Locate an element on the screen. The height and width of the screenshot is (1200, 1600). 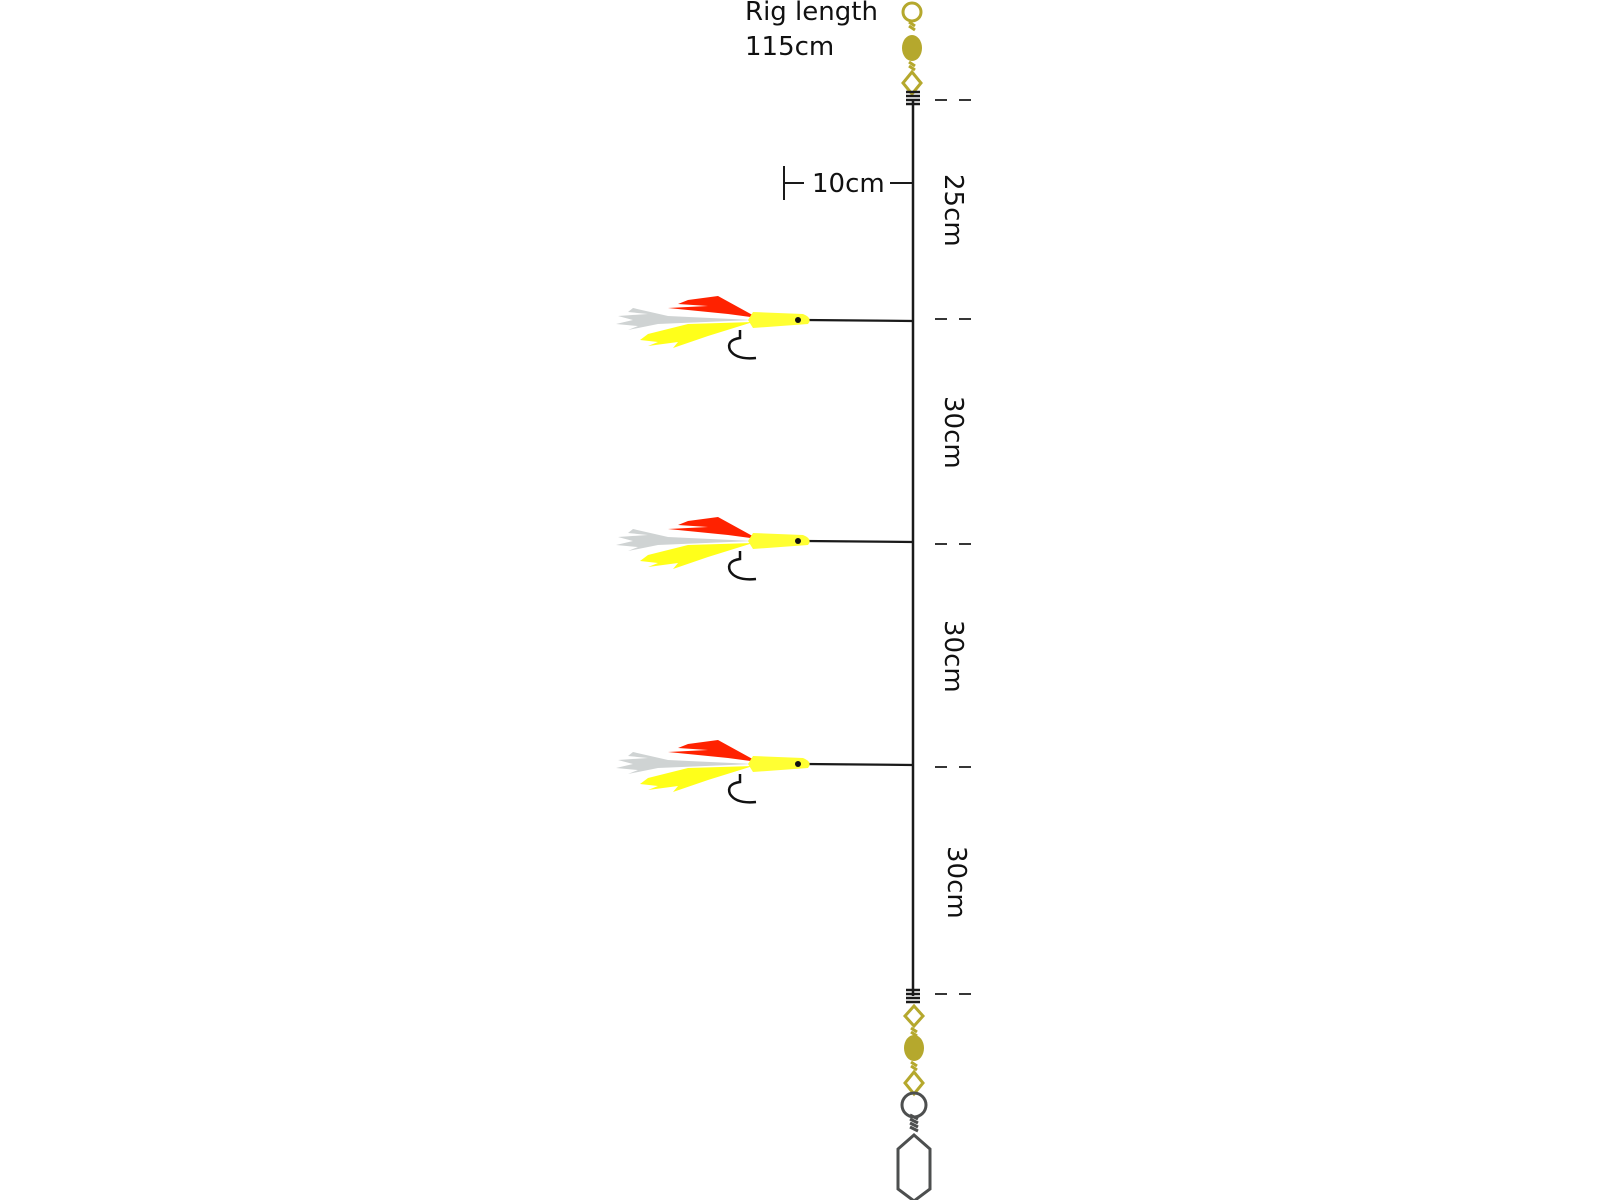
segment-3-length: 30cm is located at coordinates (953, 656).